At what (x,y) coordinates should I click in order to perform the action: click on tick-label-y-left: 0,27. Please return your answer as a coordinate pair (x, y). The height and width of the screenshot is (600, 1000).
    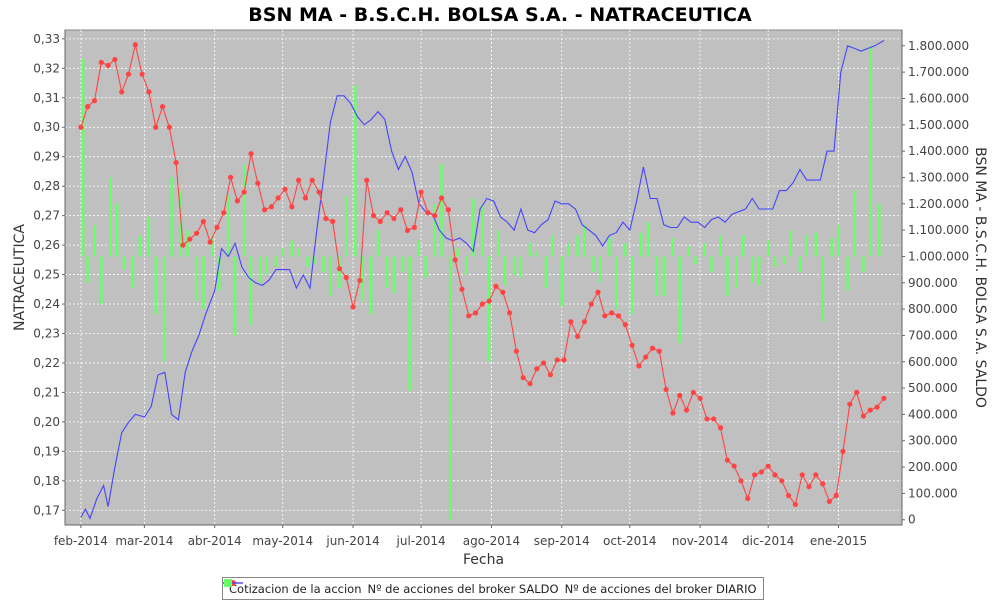
    Looking at the image, I should click on (46, 216).